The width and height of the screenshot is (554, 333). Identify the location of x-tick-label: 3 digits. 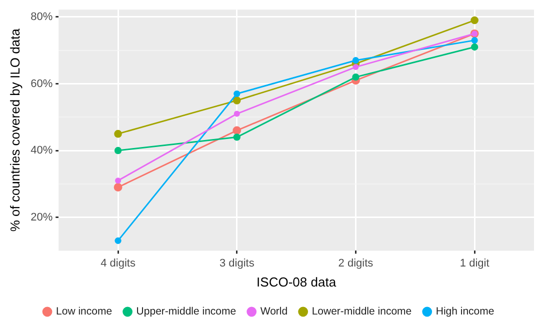
(237, 263).